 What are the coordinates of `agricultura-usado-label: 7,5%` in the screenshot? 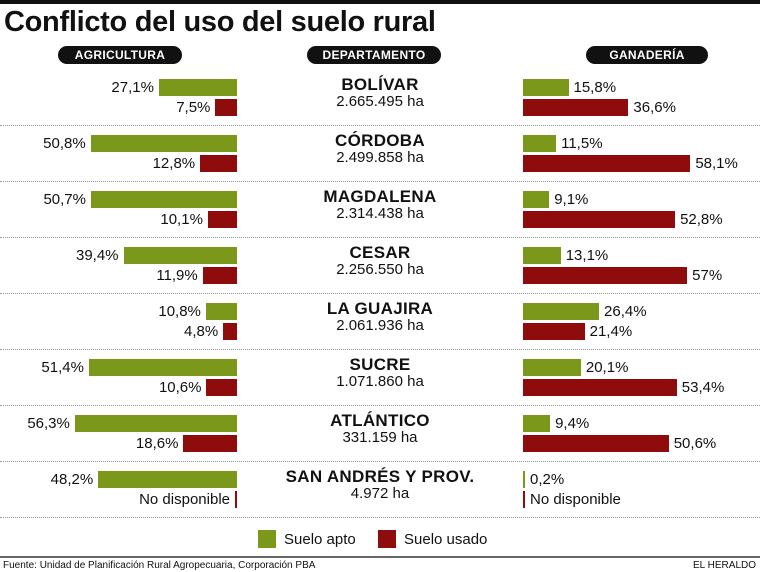 It's located at (193, 107).